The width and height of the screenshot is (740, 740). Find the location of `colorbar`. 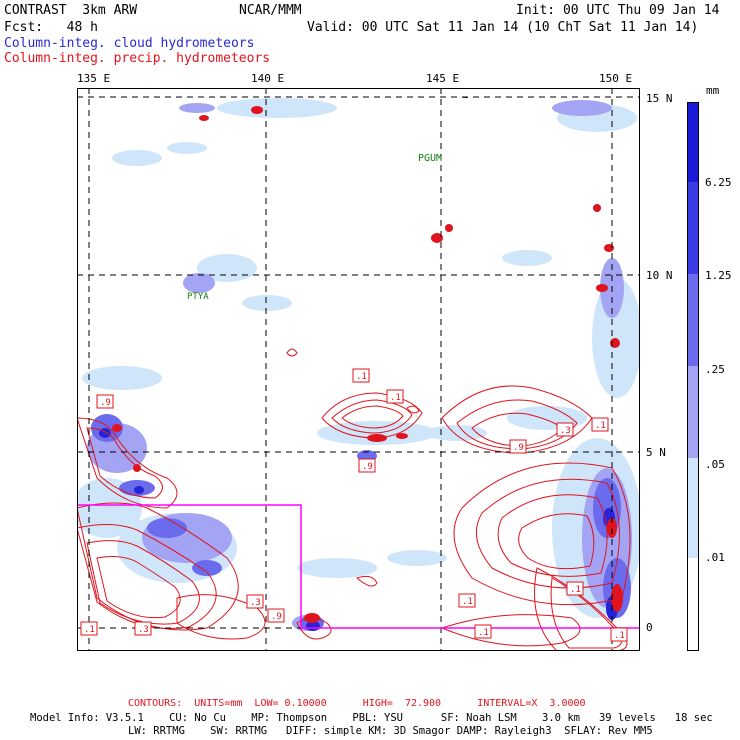

colorbar is located at coordinates (693, 376).